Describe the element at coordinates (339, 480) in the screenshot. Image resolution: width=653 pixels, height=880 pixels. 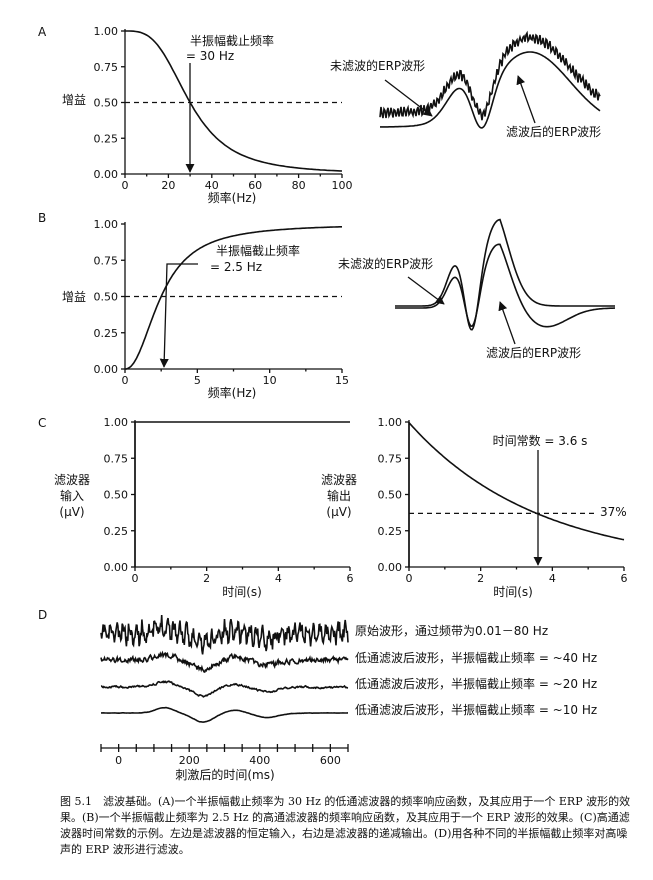
I see `panel-c-output-ylabel-1: 滤波器` at that location.